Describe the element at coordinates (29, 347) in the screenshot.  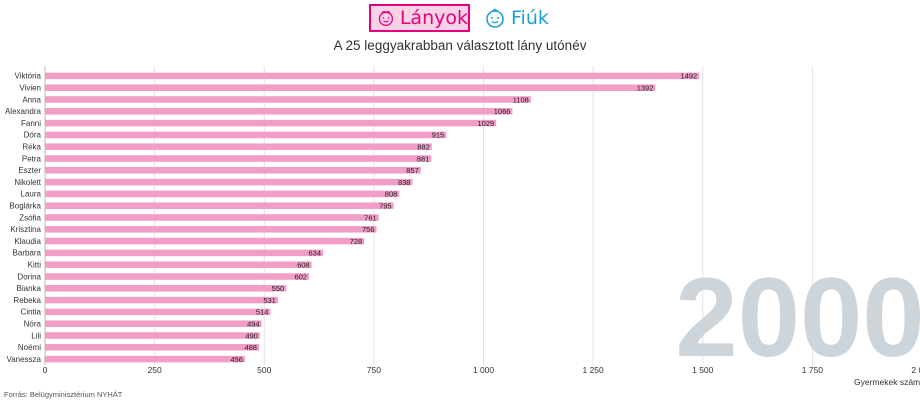
I see `category-label: Noémi` at that location.